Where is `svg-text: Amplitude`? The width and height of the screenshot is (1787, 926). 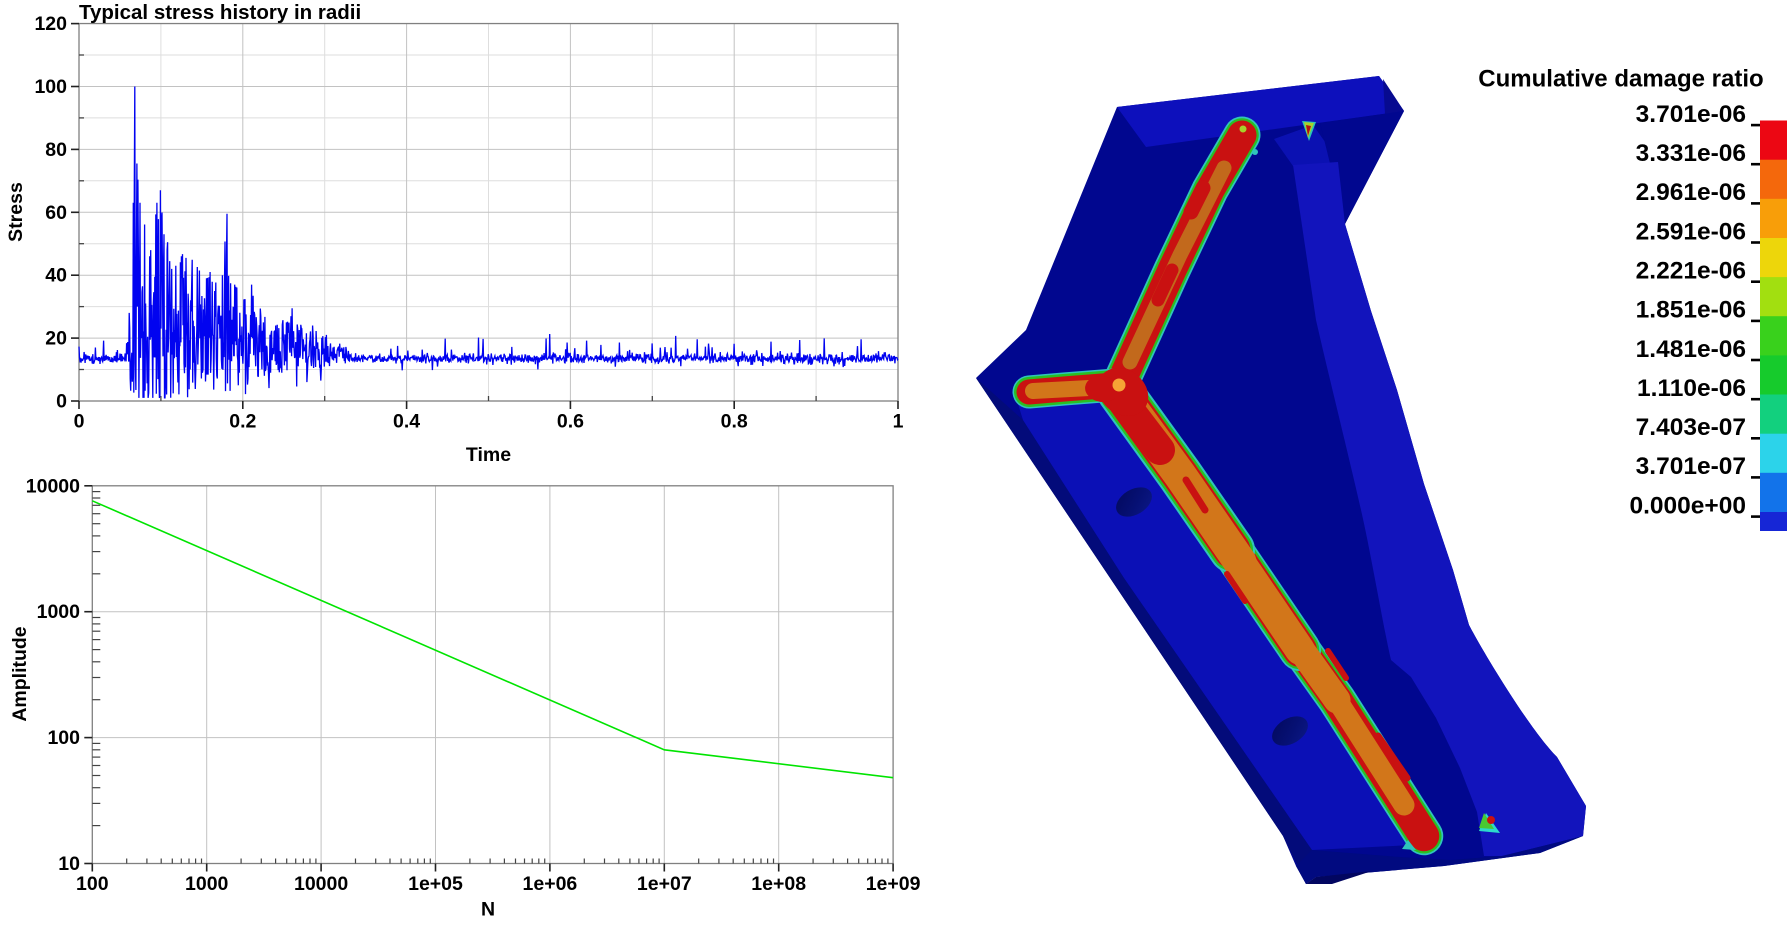 svg-text: Amplitude is located at coordinates (20, 673).